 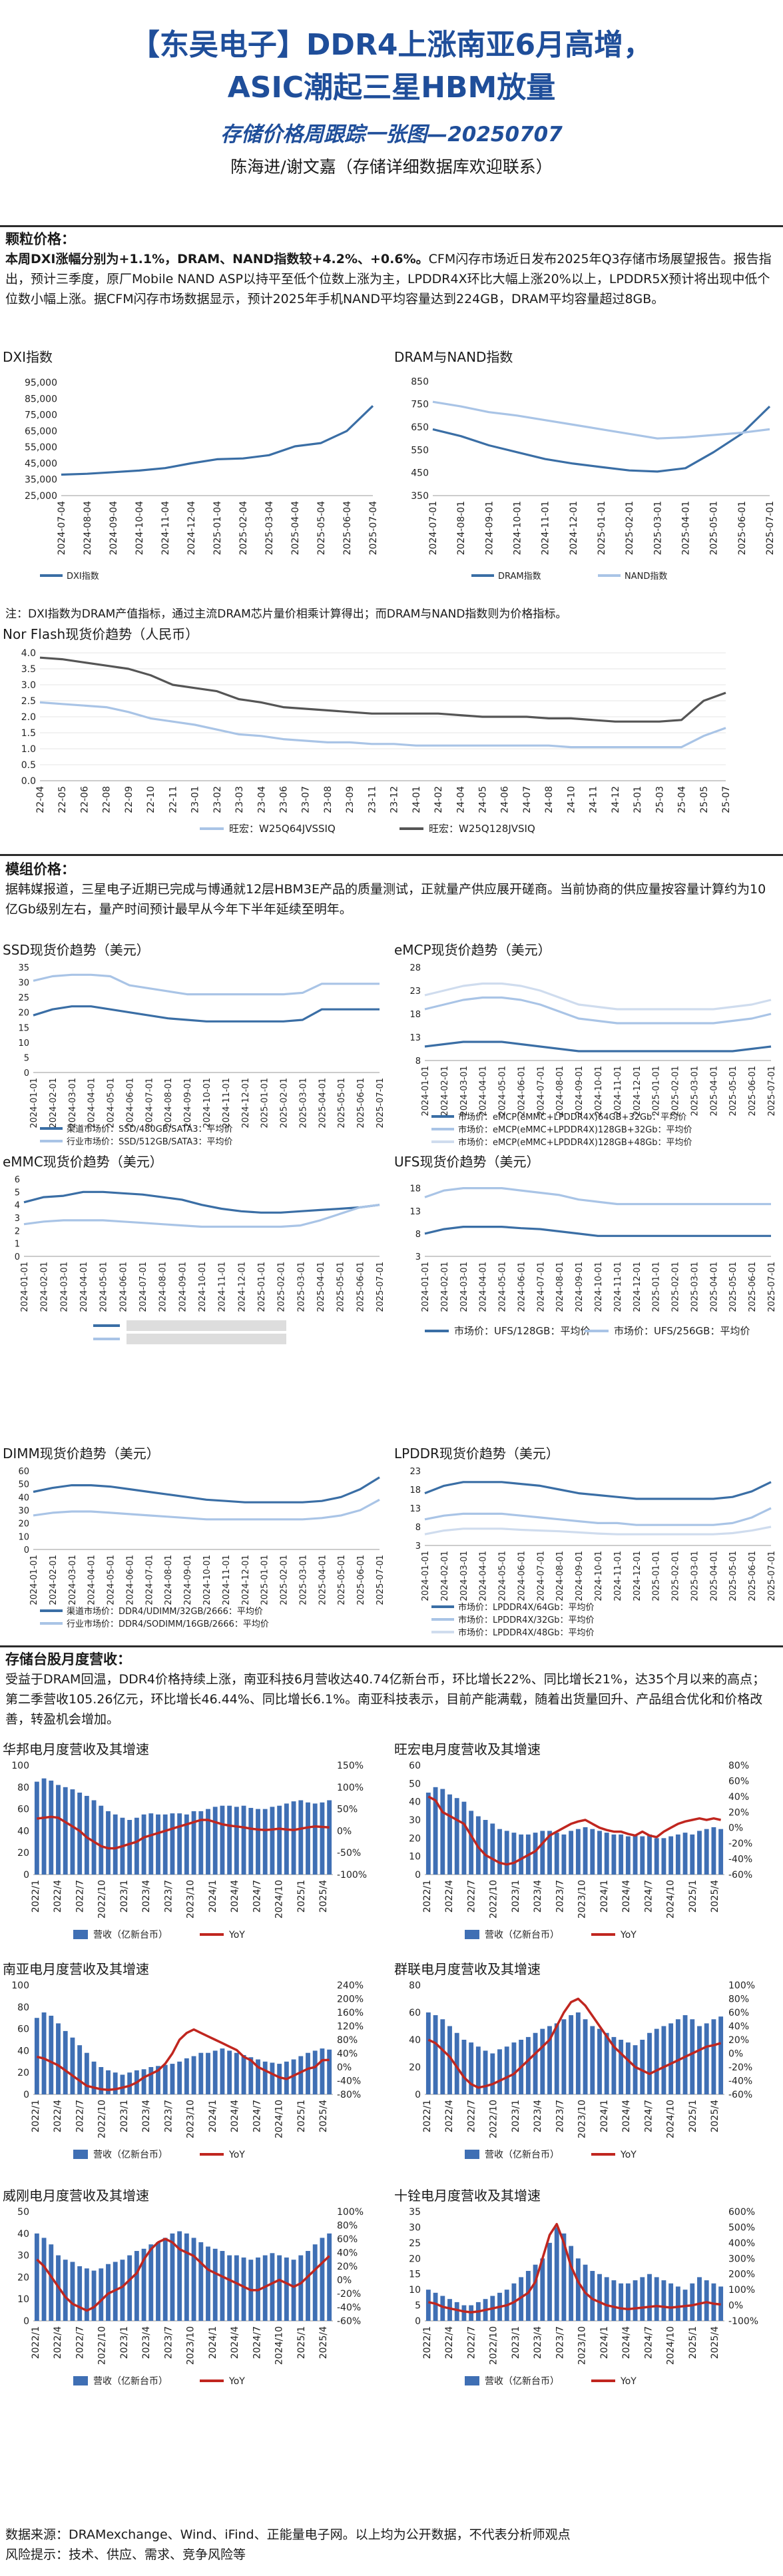 What do you see at coordinates (649, 1897) in the screenshot?
I see `x-tick-label: 2024/7` at bounding box center [649, 1897].